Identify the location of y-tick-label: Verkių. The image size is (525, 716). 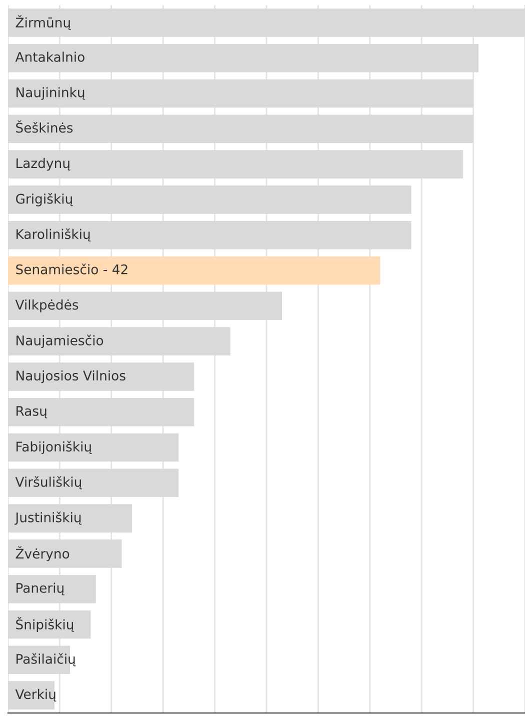
(35, 695).